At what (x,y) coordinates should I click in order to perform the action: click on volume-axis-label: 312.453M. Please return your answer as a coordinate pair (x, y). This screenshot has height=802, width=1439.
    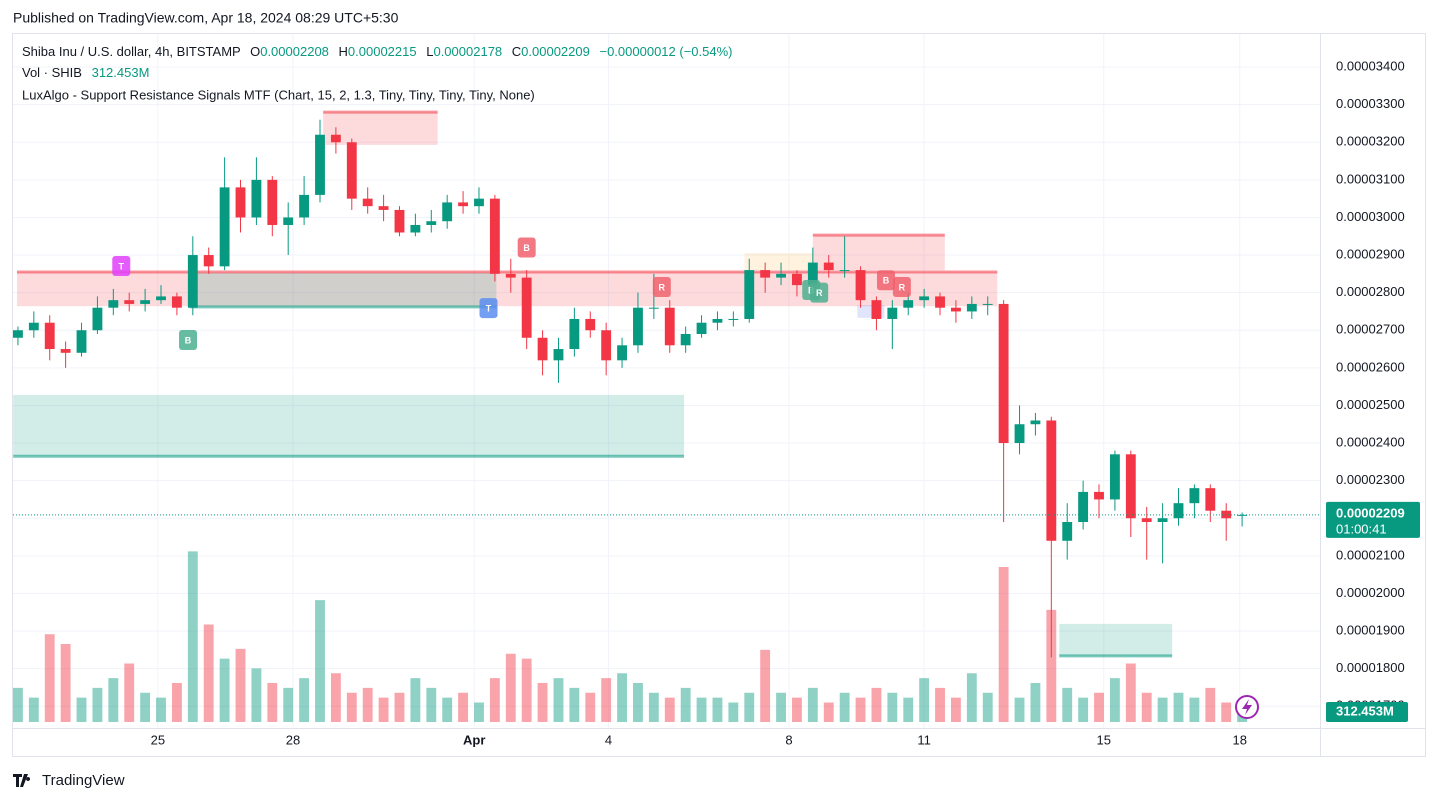
    Looking at the image, I should click on (1365, 710).